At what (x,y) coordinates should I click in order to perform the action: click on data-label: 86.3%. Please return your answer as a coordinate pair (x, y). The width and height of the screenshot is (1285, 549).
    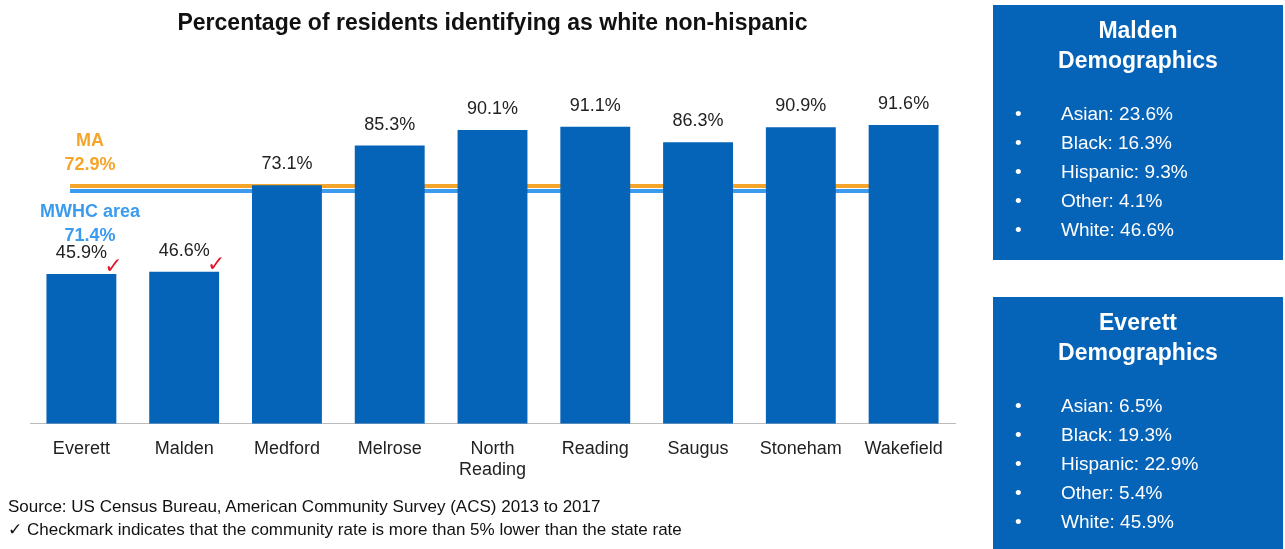
    Looking at the image, I should click on (698, 120).